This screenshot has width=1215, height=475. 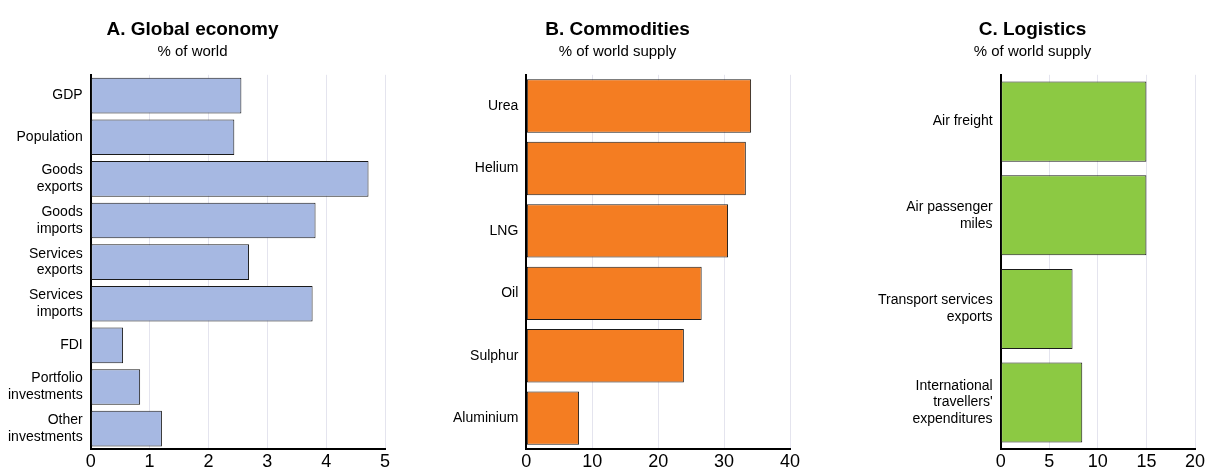 I want to click on y-tick-label: Transport services exports, so click(x=935, y=308).